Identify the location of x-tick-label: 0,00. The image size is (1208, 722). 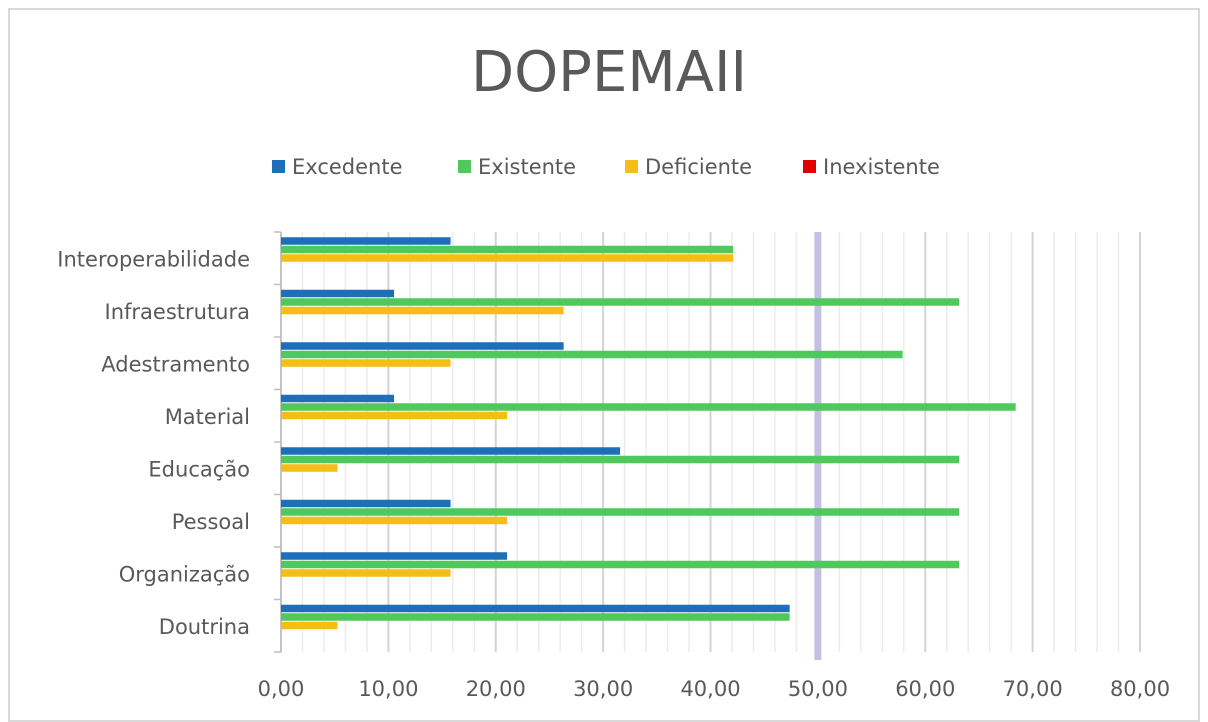
(281, 689).